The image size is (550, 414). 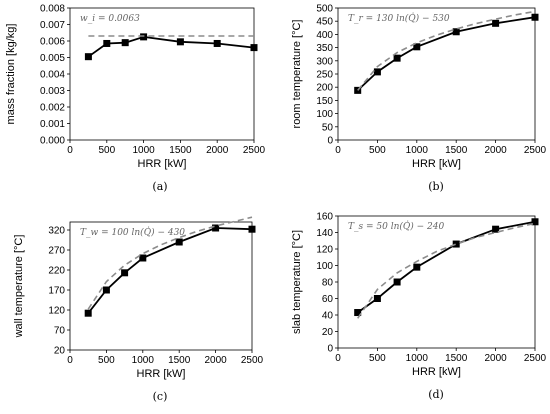 What do you see at coordinates (297, 282) in the screenshot?
I see `y-axis-label: slab temperature [°C]` at bounding box center [297, 282].